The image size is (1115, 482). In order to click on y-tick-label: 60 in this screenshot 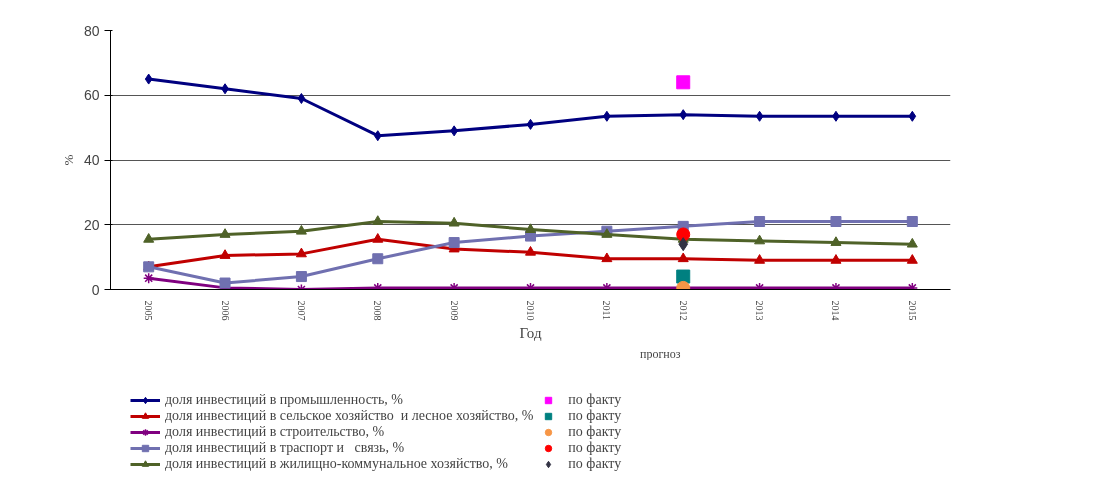, I will do `click(91, 95)`.